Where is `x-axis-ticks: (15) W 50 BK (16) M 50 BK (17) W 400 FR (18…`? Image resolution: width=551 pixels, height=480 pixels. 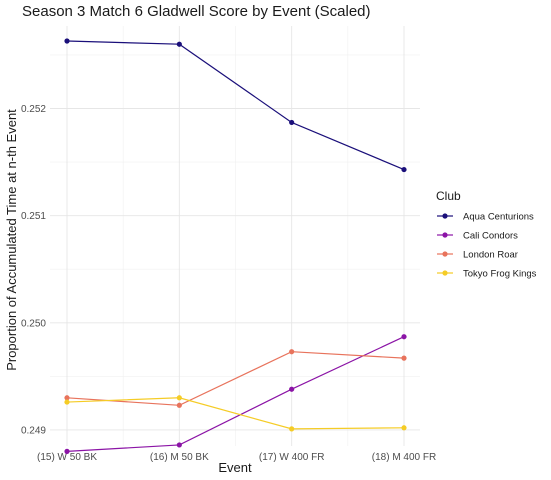 x-axis-ticks: (15) W 50 BK (16) M 50 BK (17) W 400 FR (18… is located at coordinates (236, 457).